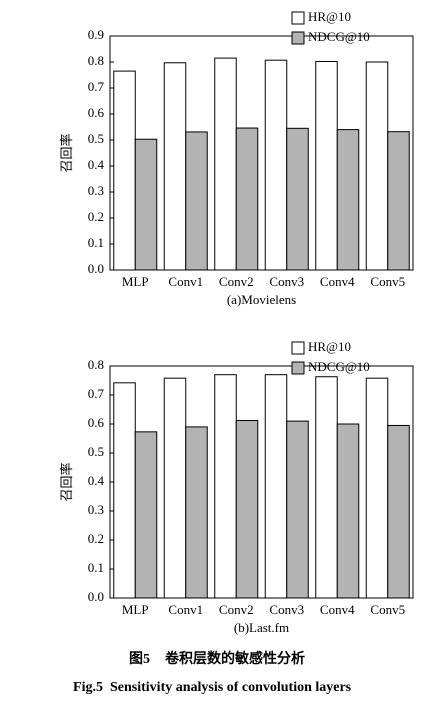 This screenshot has width=441, height=717. Describe the element at coordinates (261, 299) in the screenshot. I see `x-axis-label: (a)Movielens` at that location.